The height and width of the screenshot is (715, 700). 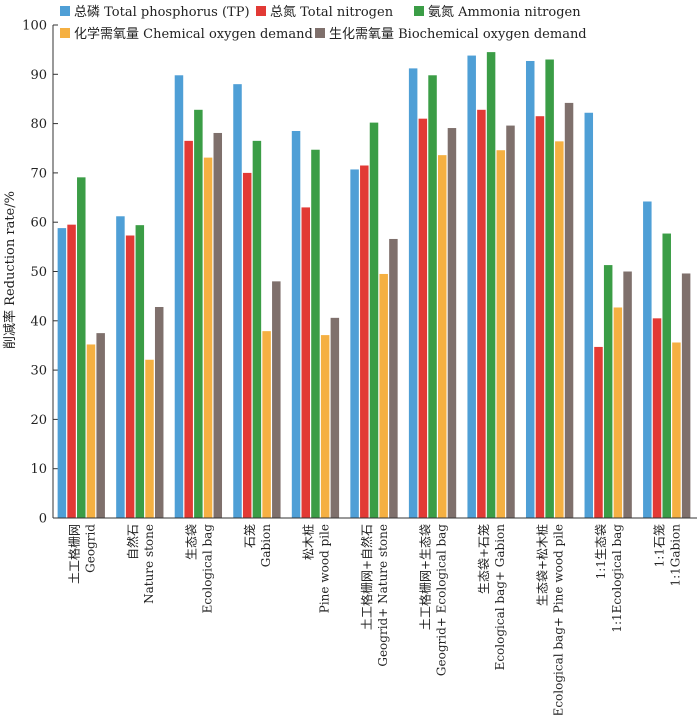 What do you see at coordinates (149, 564) in the screenshot?
I see `x-tick-label: Nature stone` at bounding box center [149, 564].